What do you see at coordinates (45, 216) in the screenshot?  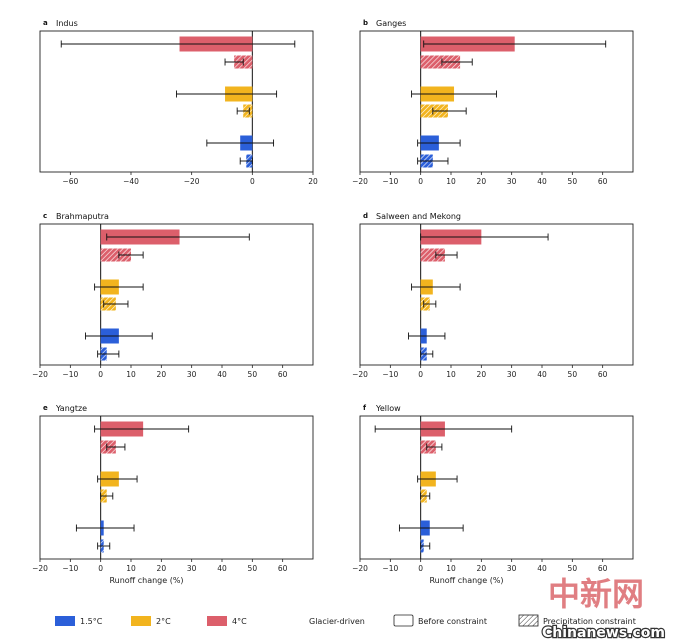 I see `panel-letter: c` at bounding box center [45, 216].